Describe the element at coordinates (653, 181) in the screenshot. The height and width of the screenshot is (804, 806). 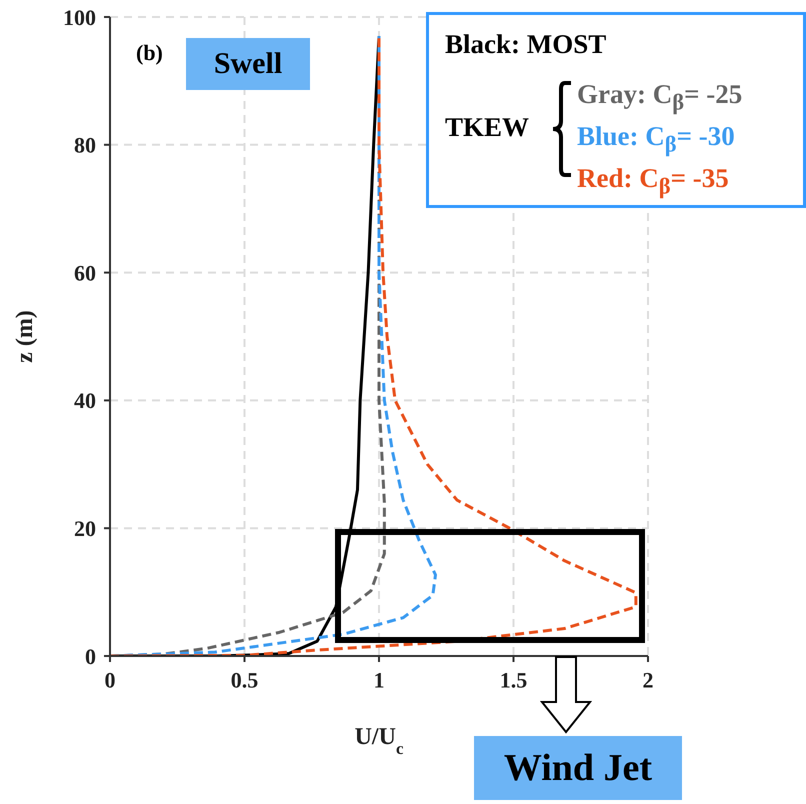
I see `text: Red: C$_{β}$= -35` at that location.